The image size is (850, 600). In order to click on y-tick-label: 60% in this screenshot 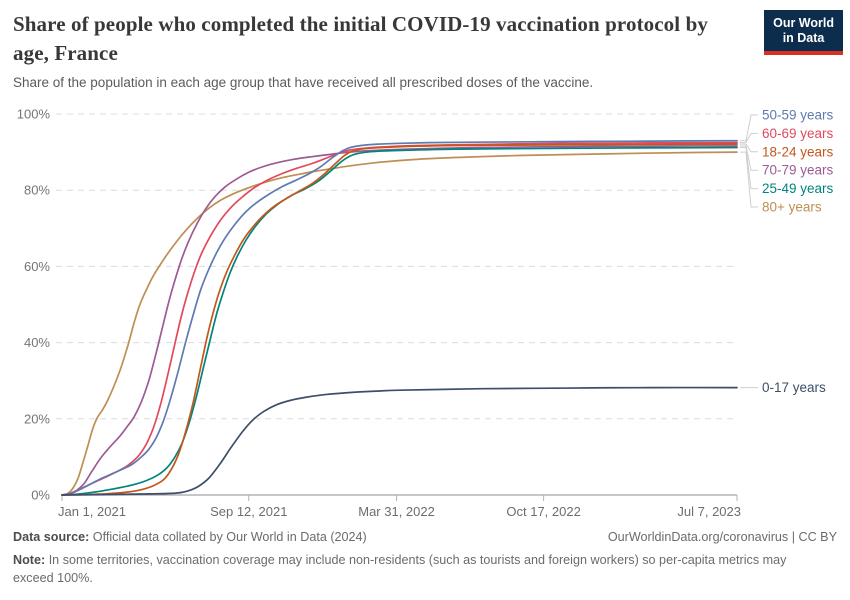, I will do `click(37, 266)`.